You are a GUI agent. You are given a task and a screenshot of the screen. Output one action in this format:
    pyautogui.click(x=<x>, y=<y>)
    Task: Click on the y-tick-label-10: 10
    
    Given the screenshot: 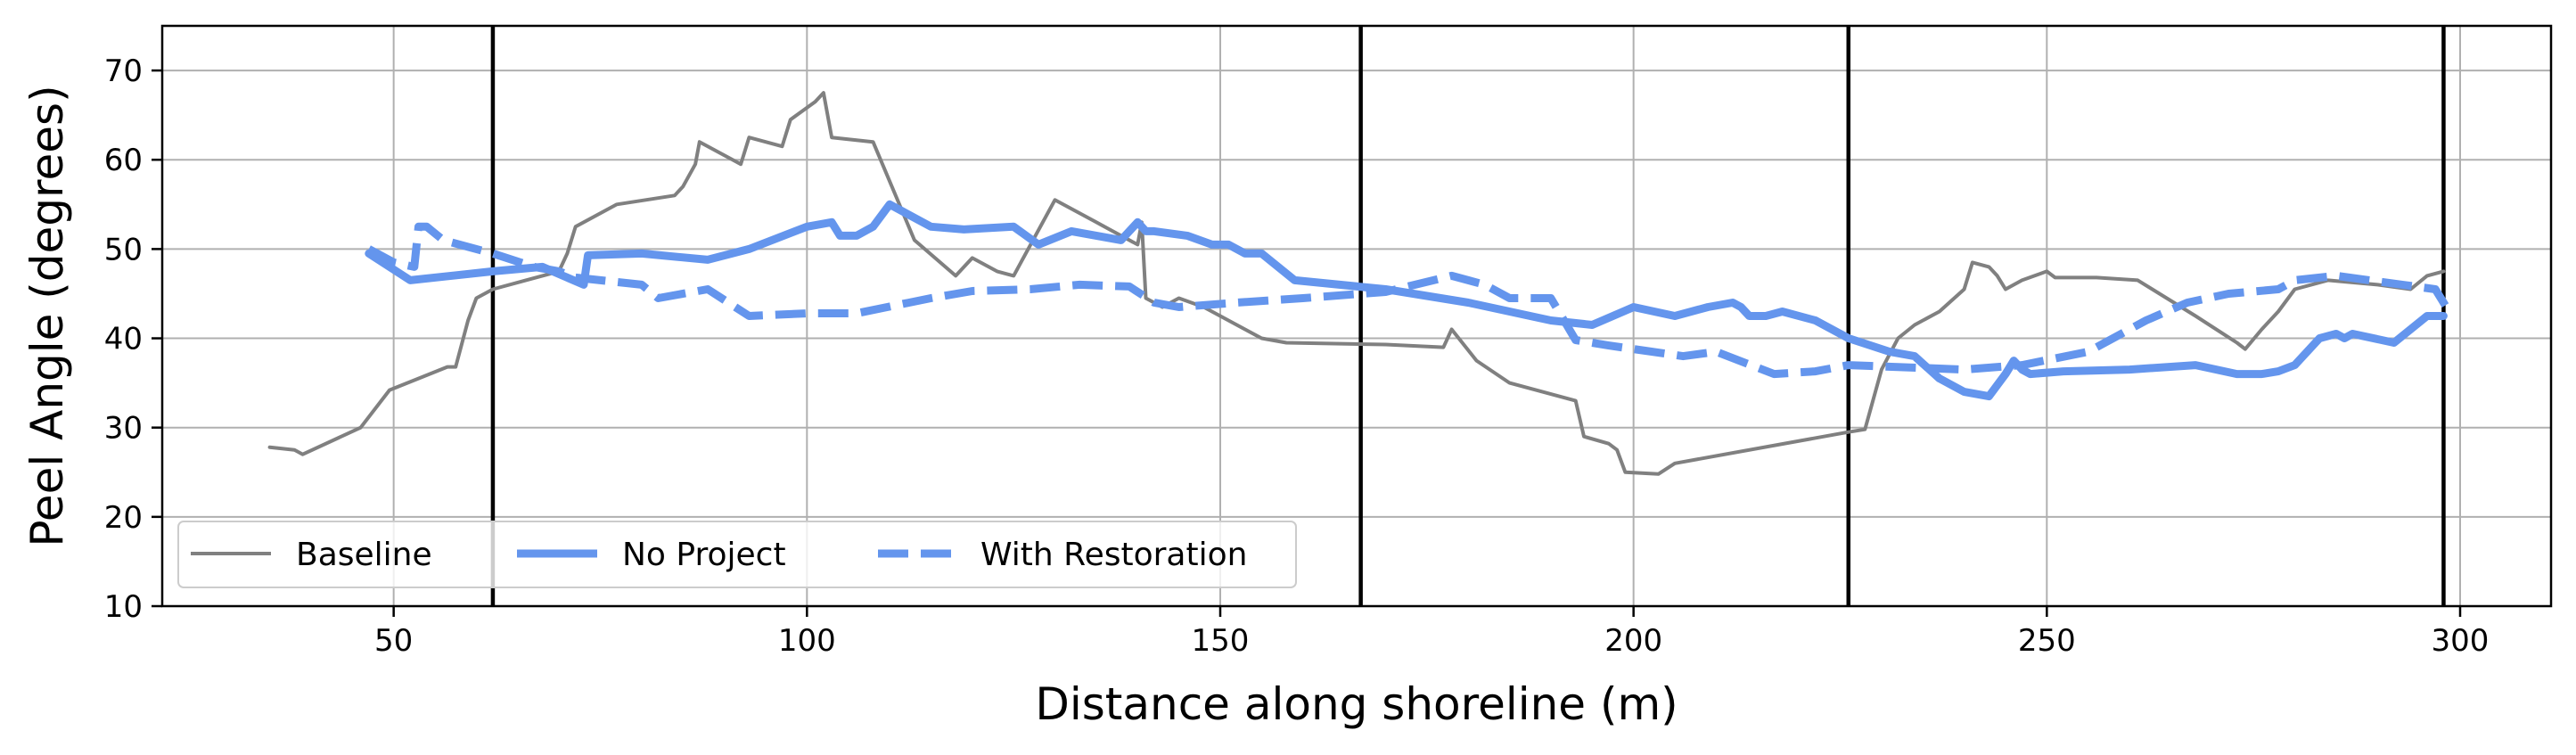 What is the action you would take?
    pyautogui.click(x=123, y=607)
    